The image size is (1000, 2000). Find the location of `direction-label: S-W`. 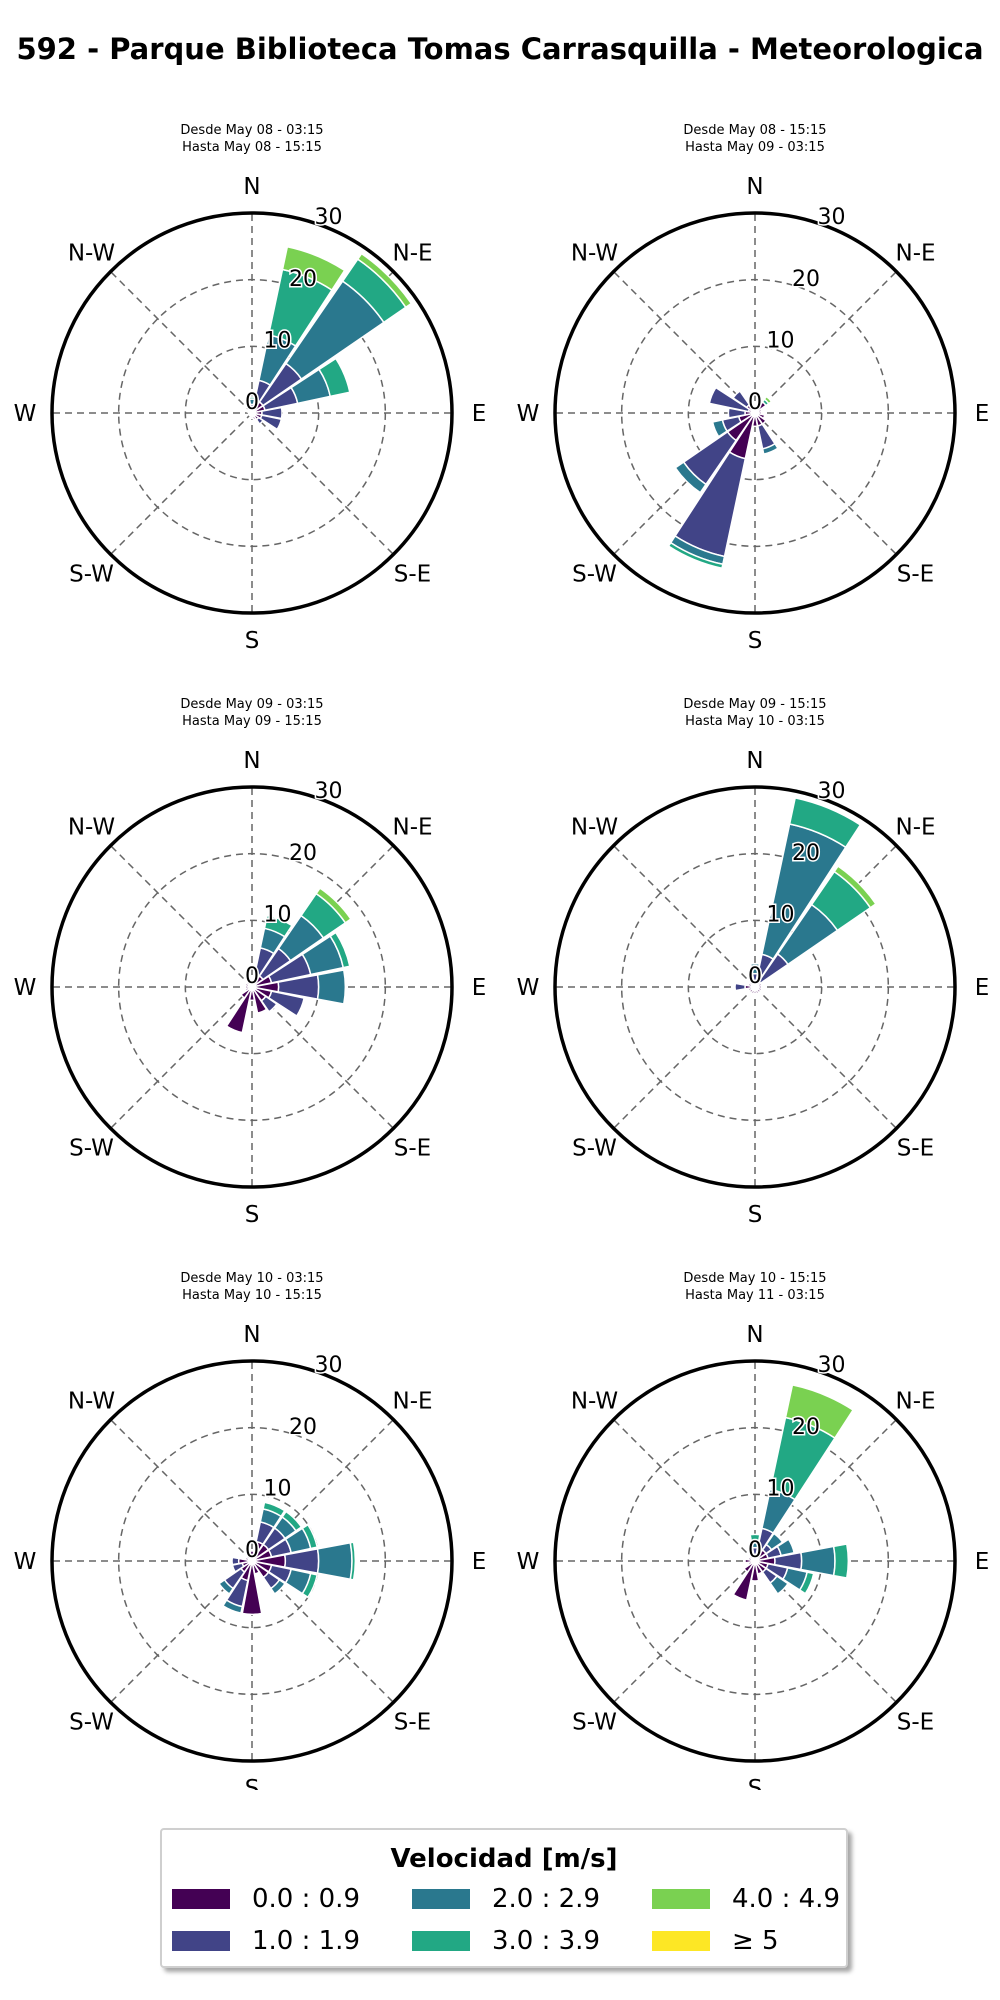

direction-label: S-W is located at coordinates (594, 1149).